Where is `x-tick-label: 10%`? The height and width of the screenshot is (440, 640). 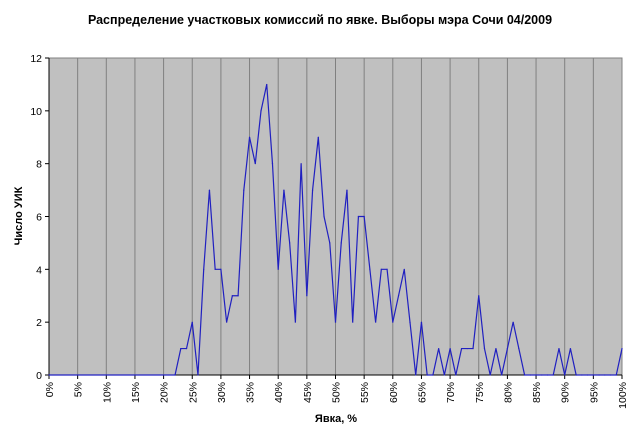 x-tick-label: 10% is located at coordinates (107, 392).